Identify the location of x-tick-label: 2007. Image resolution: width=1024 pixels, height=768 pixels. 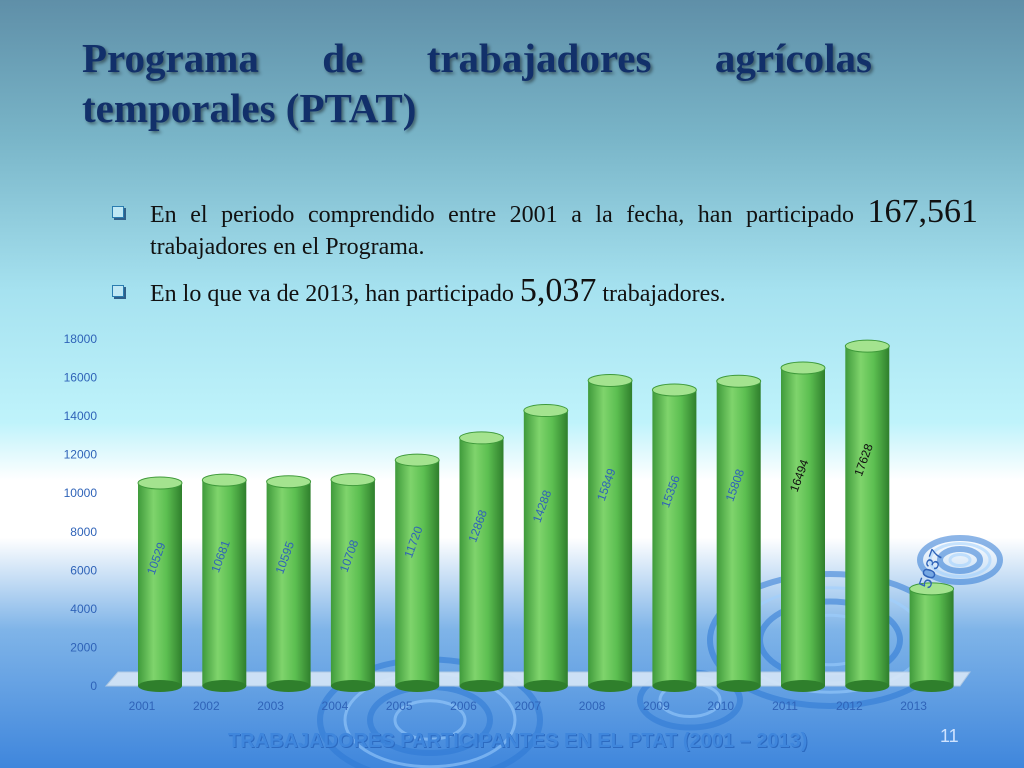
(527, 706).